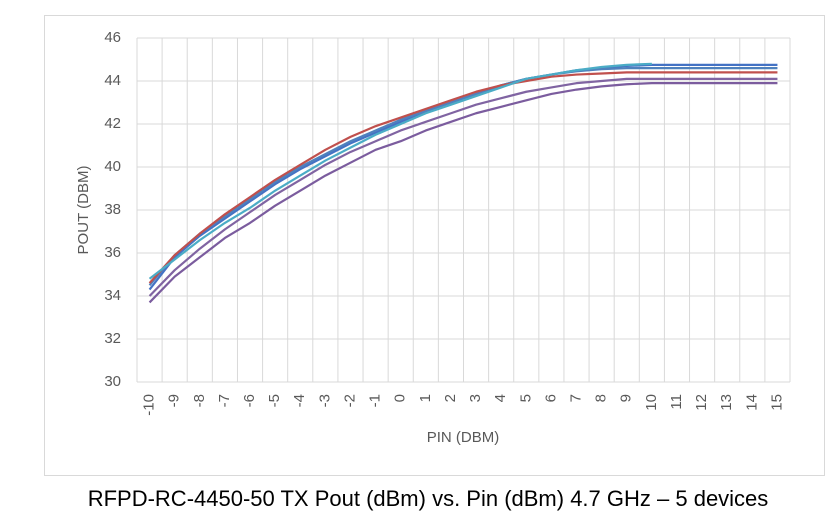 The image size is (837, 523). What do you see at coordinates (550, 398) in the screenshot?
I see `x-tick-label: 6` at bounding box center [550, 398].